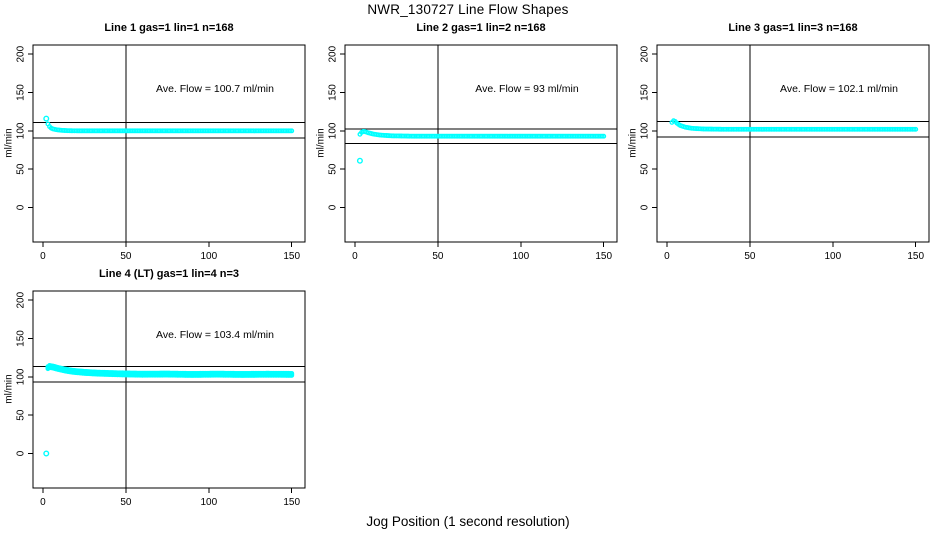 The height and width of the screenshot is (540, 936). What do you see at coordinates (481, 28) in the screenshot?
I see `subplot-title: Line 2 gas=1 lin=2 n=168` at bounding box center [481, 28].